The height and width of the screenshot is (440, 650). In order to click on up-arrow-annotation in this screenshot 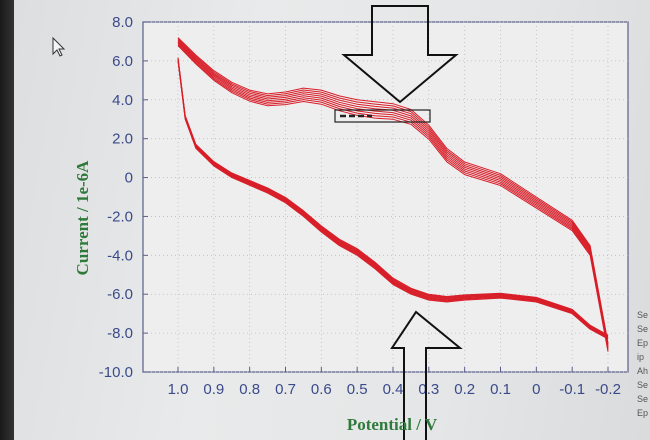, I will do `click(426, 375)`.